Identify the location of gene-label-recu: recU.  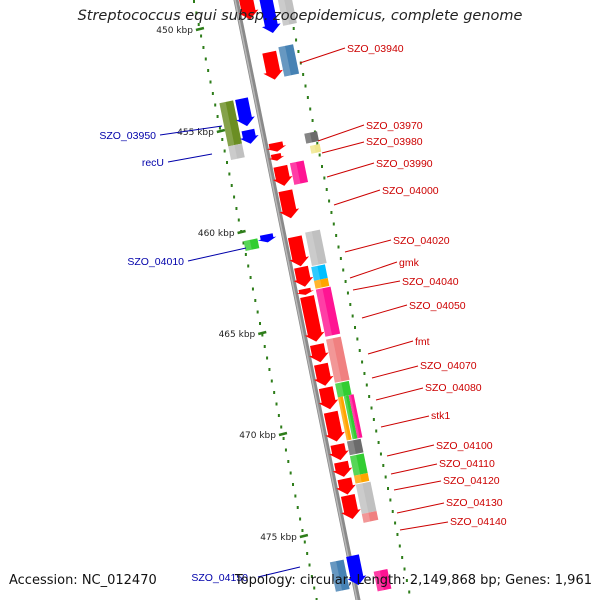
(153, 163).